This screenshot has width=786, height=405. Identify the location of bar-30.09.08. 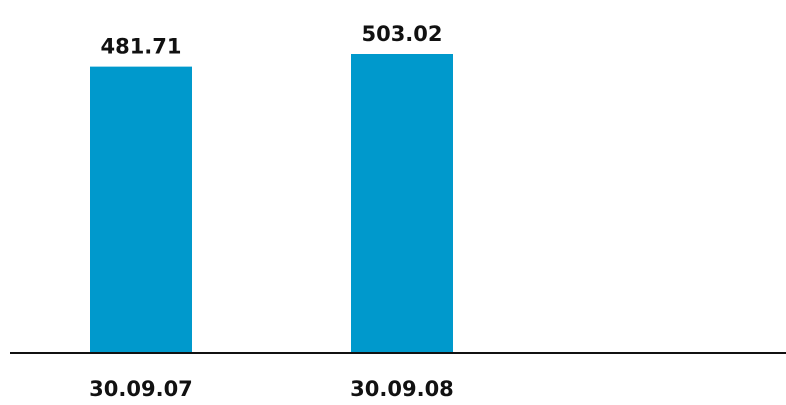
(402, 203).